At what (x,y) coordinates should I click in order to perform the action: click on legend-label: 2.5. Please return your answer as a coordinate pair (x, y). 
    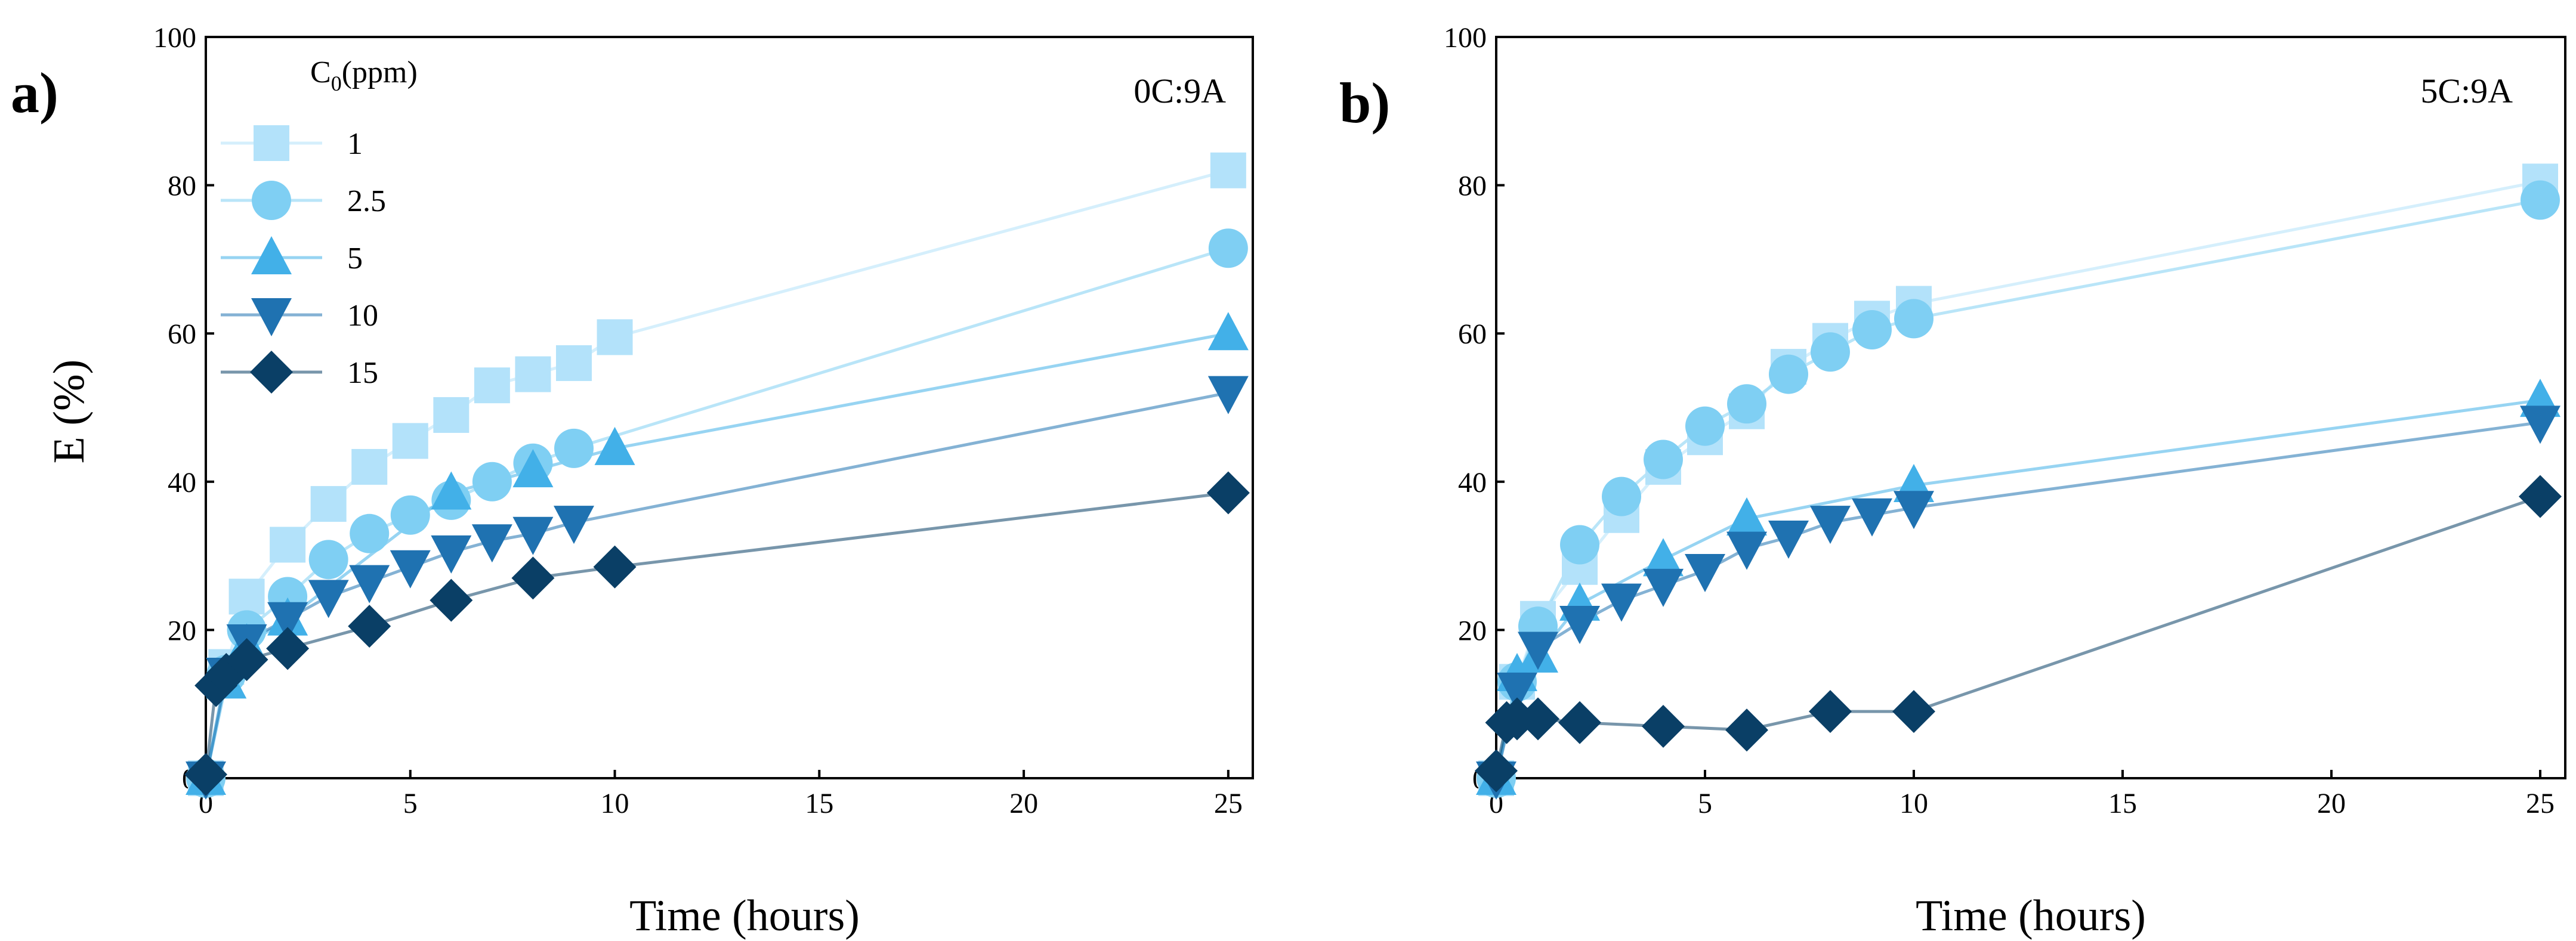
    Looking at the image, I should click on (366, 201).